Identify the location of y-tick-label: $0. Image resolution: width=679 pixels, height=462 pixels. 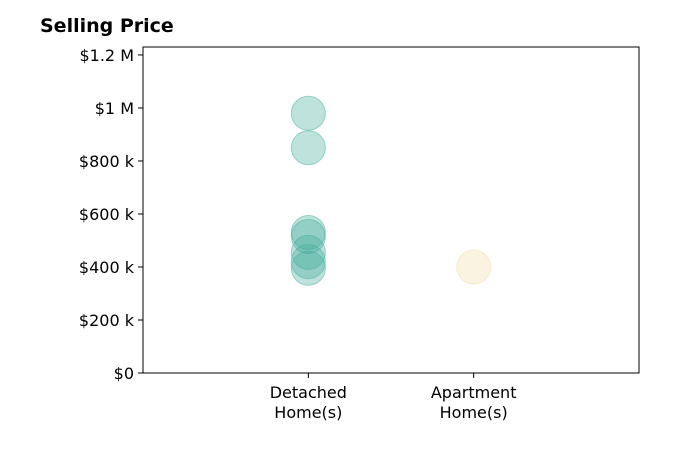
(124, 373).